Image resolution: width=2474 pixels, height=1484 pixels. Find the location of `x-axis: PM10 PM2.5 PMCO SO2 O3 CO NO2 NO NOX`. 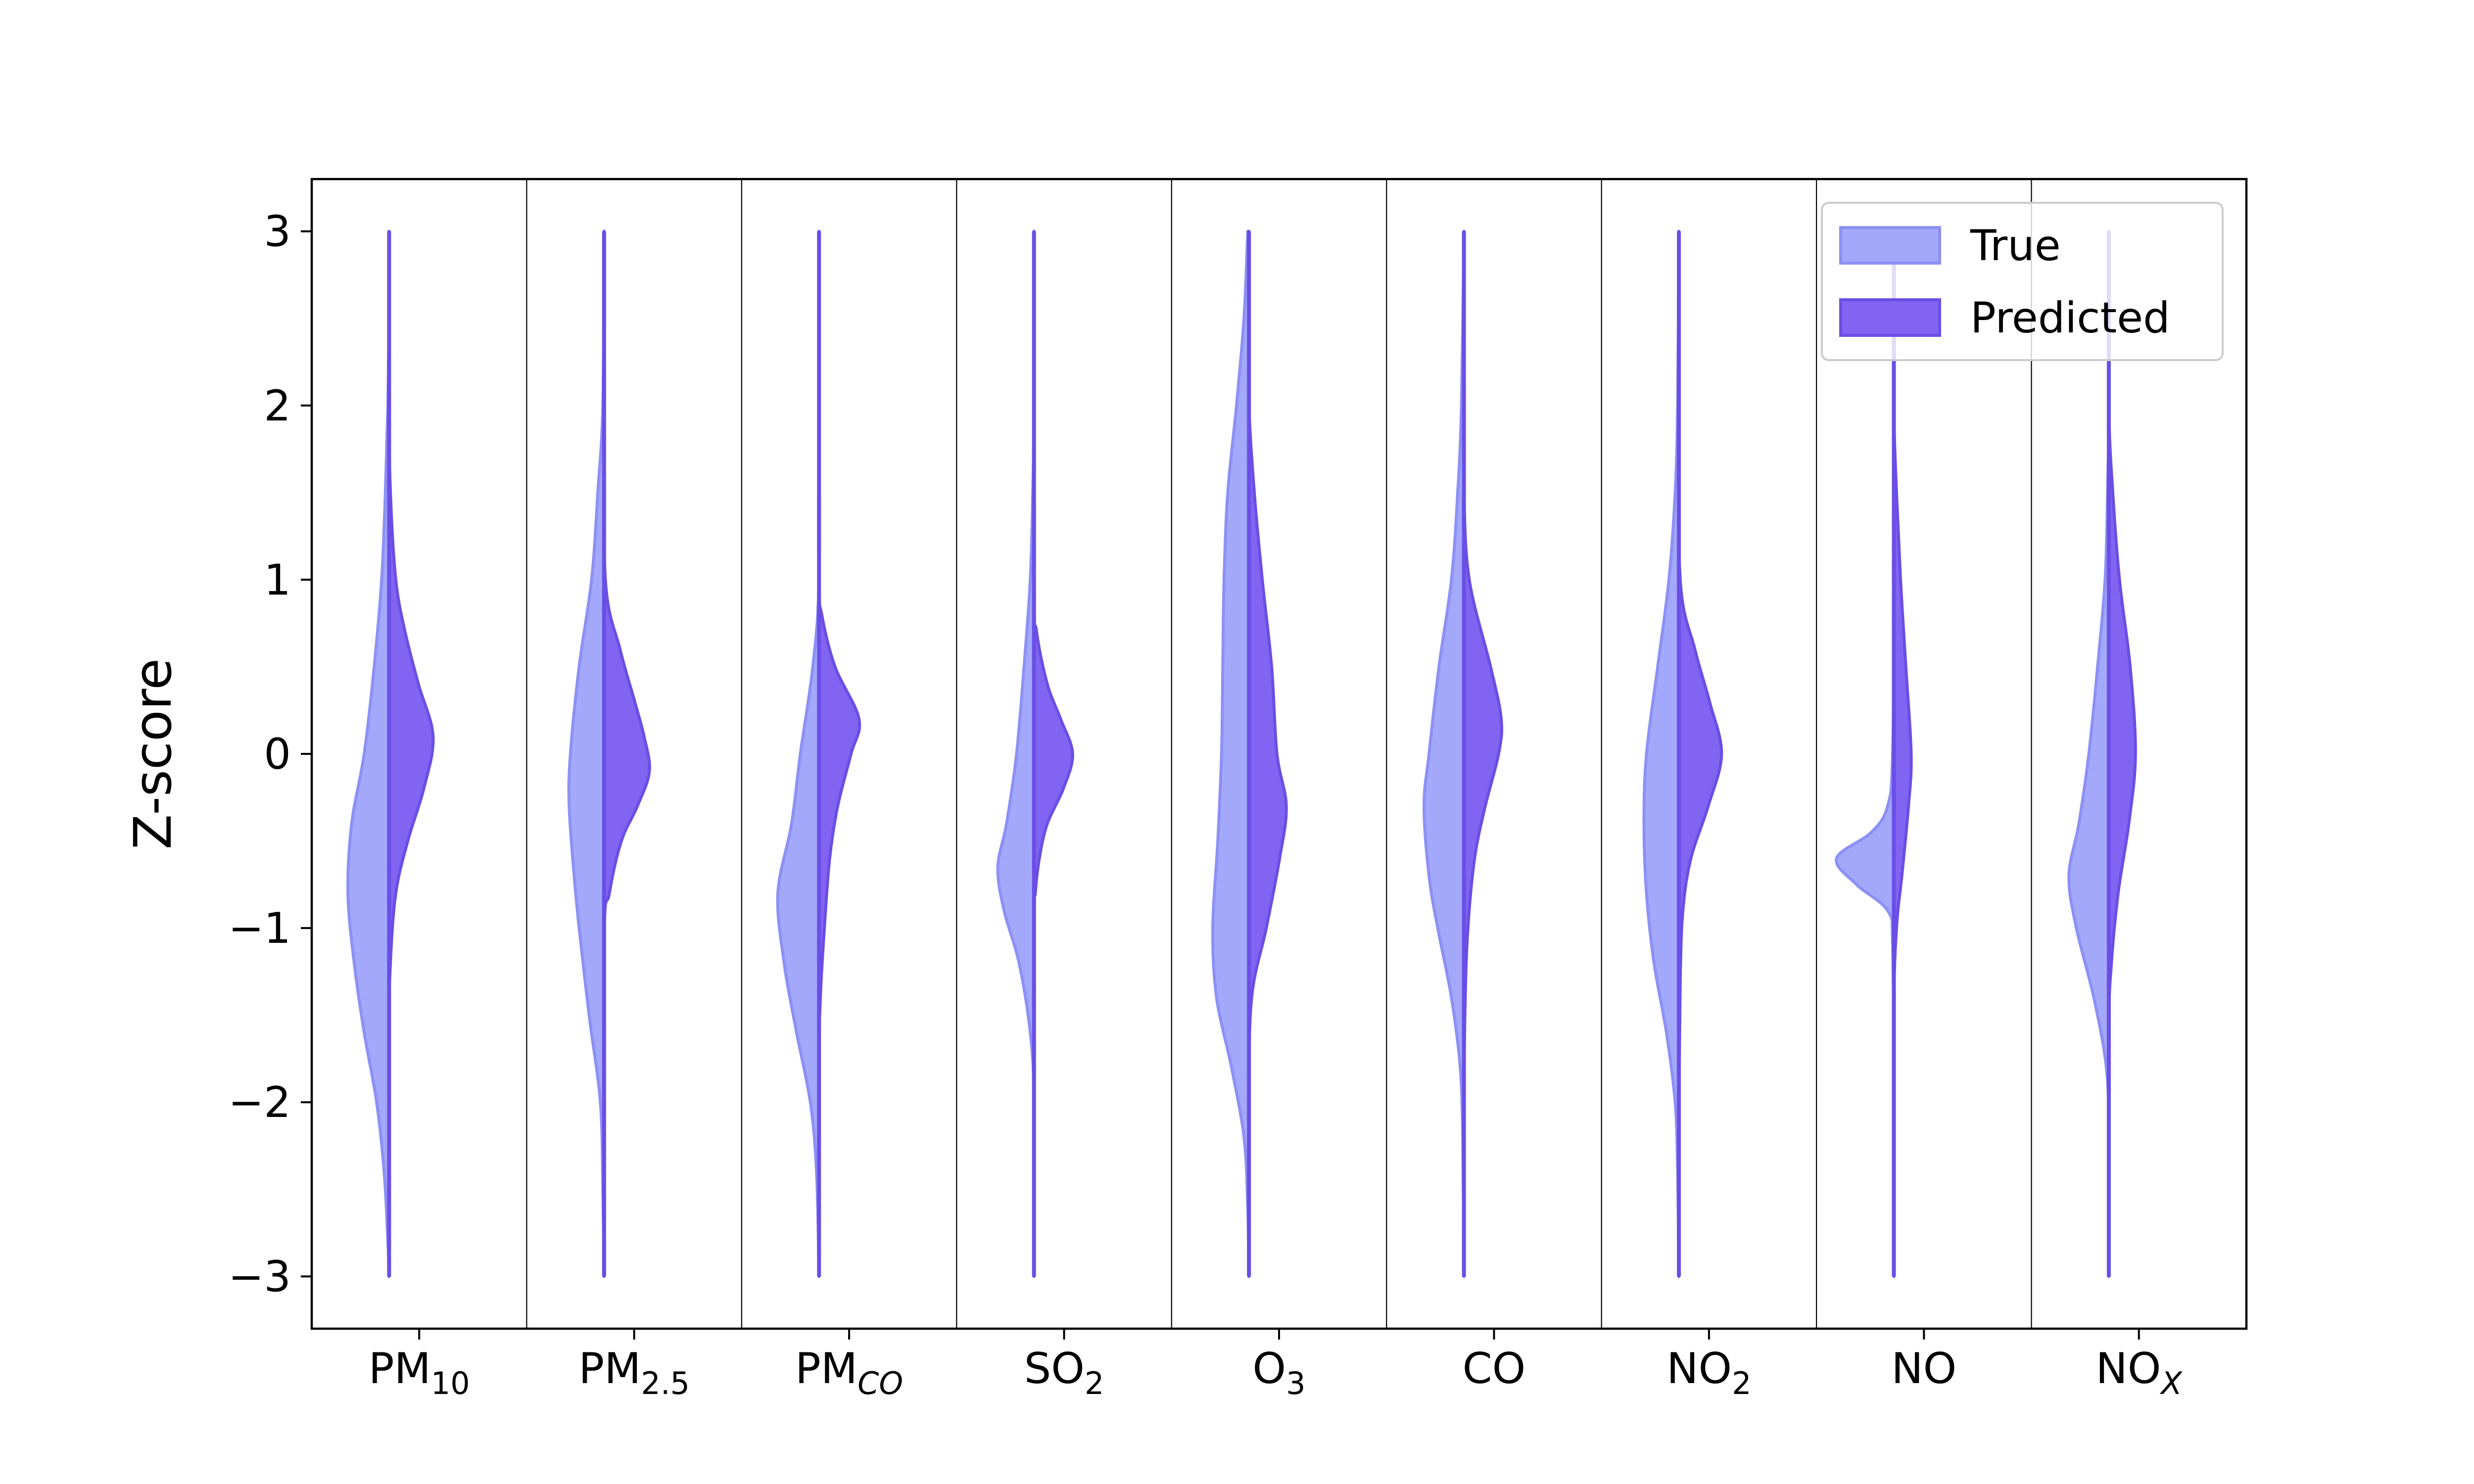

x-axis: PM10 PM2.5 PMCO SO2 O3 CO NO2 NO NOX is located at coordinates (1276, 1365).